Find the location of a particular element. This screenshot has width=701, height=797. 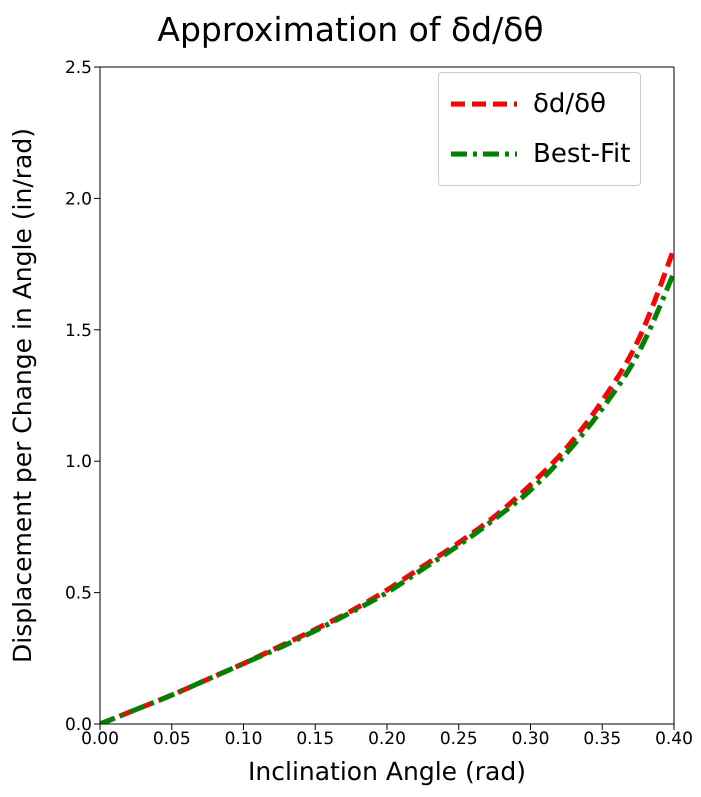

y-tick-label: 1.0 is located at coordinates (78, 462).